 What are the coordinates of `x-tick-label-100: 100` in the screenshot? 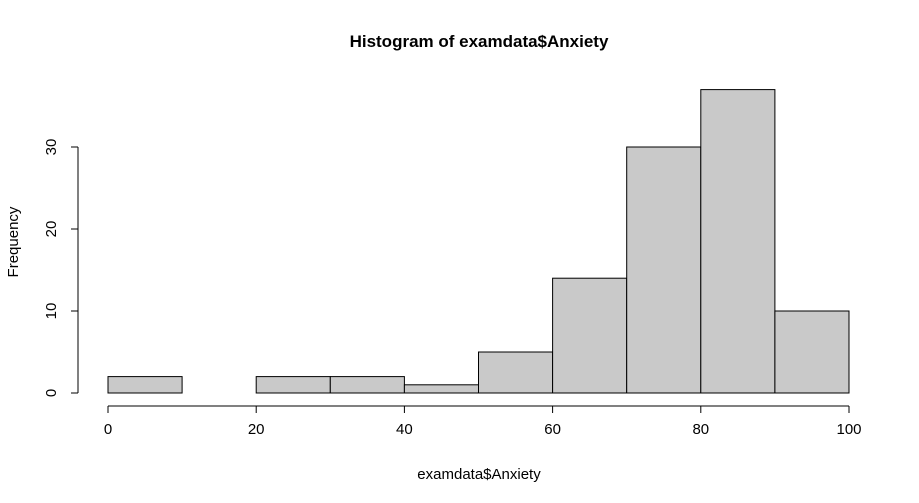 It's located at (848, 429).